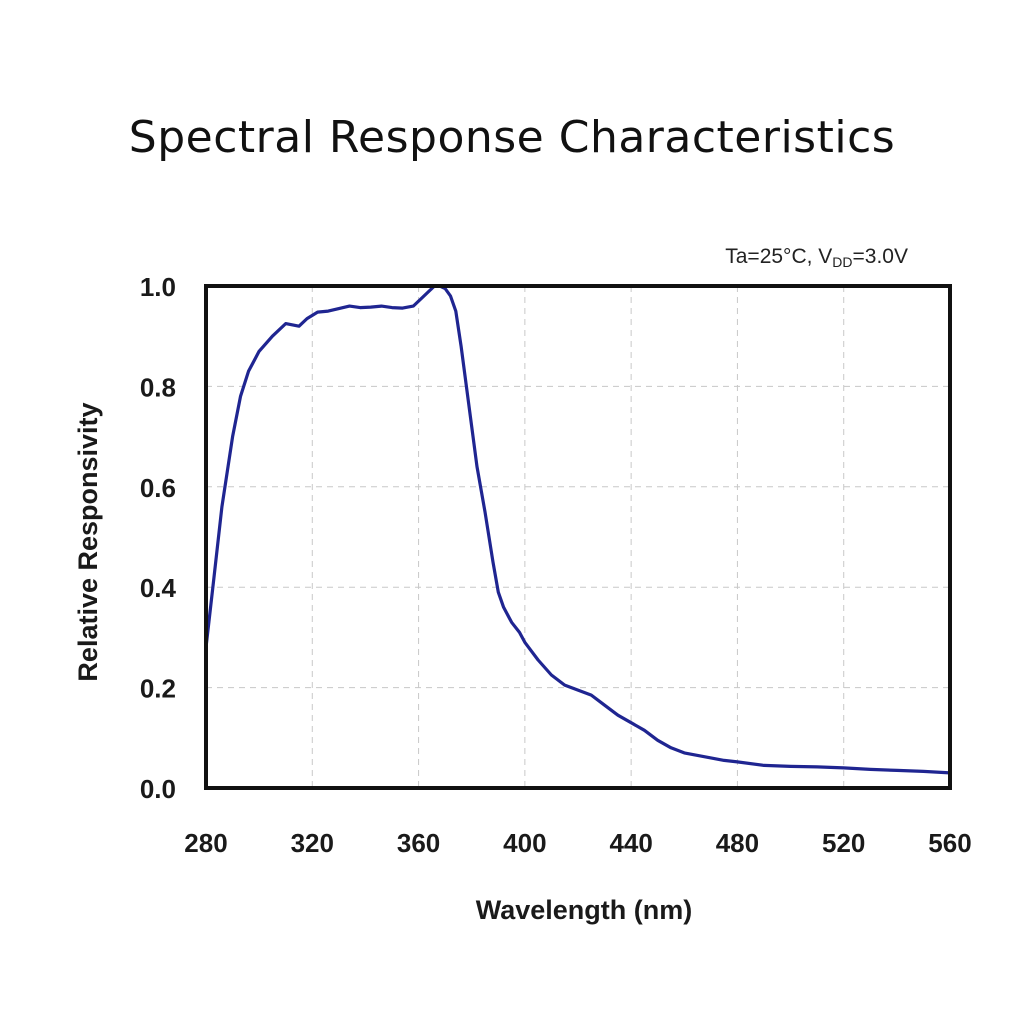 The height and width of the screenshot is (1024, 1024). Describe the element at coordinates (158, 488) in the screenshot. I see `y-tick-label: 0.6` at that location.